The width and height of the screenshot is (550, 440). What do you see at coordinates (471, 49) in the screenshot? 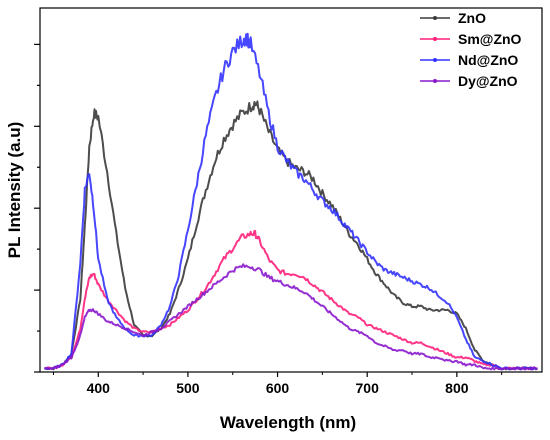
I see `legend: ZnO Sm@ZnO Nd@ZnO Dy@ZnO` at bounding box center [471, 49].